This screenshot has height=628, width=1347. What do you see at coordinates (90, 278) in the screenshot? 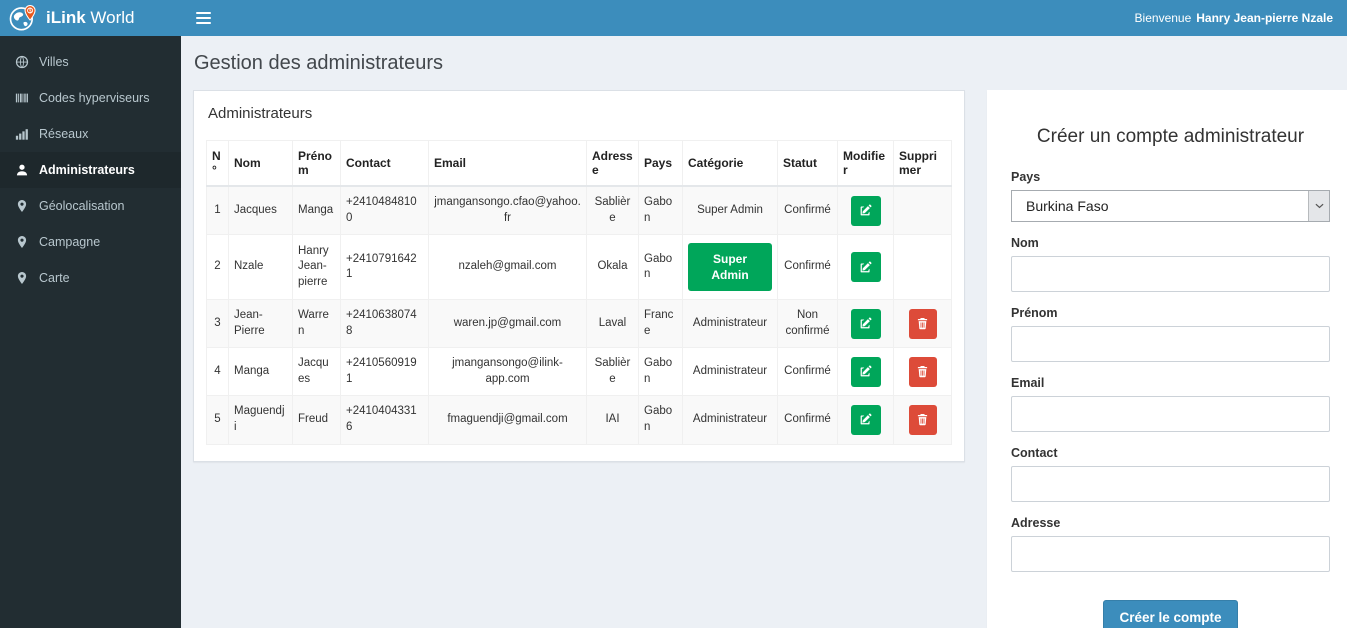
I see `sidebar-item-carte: Carte` at bounding box center [90, 278].